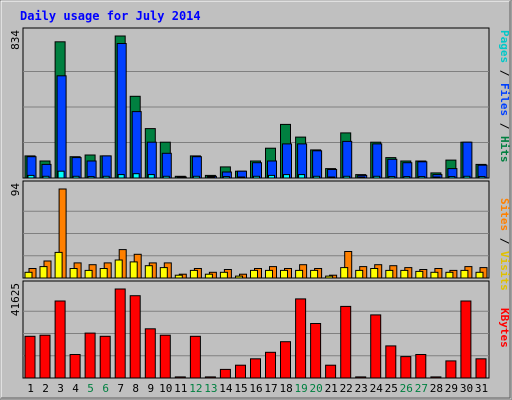 The width and height of the screenshot is (512, 400). Describe the element at coordinates (15, 40) in the screenshot. I see `y-max-label-1: 834` at that location.